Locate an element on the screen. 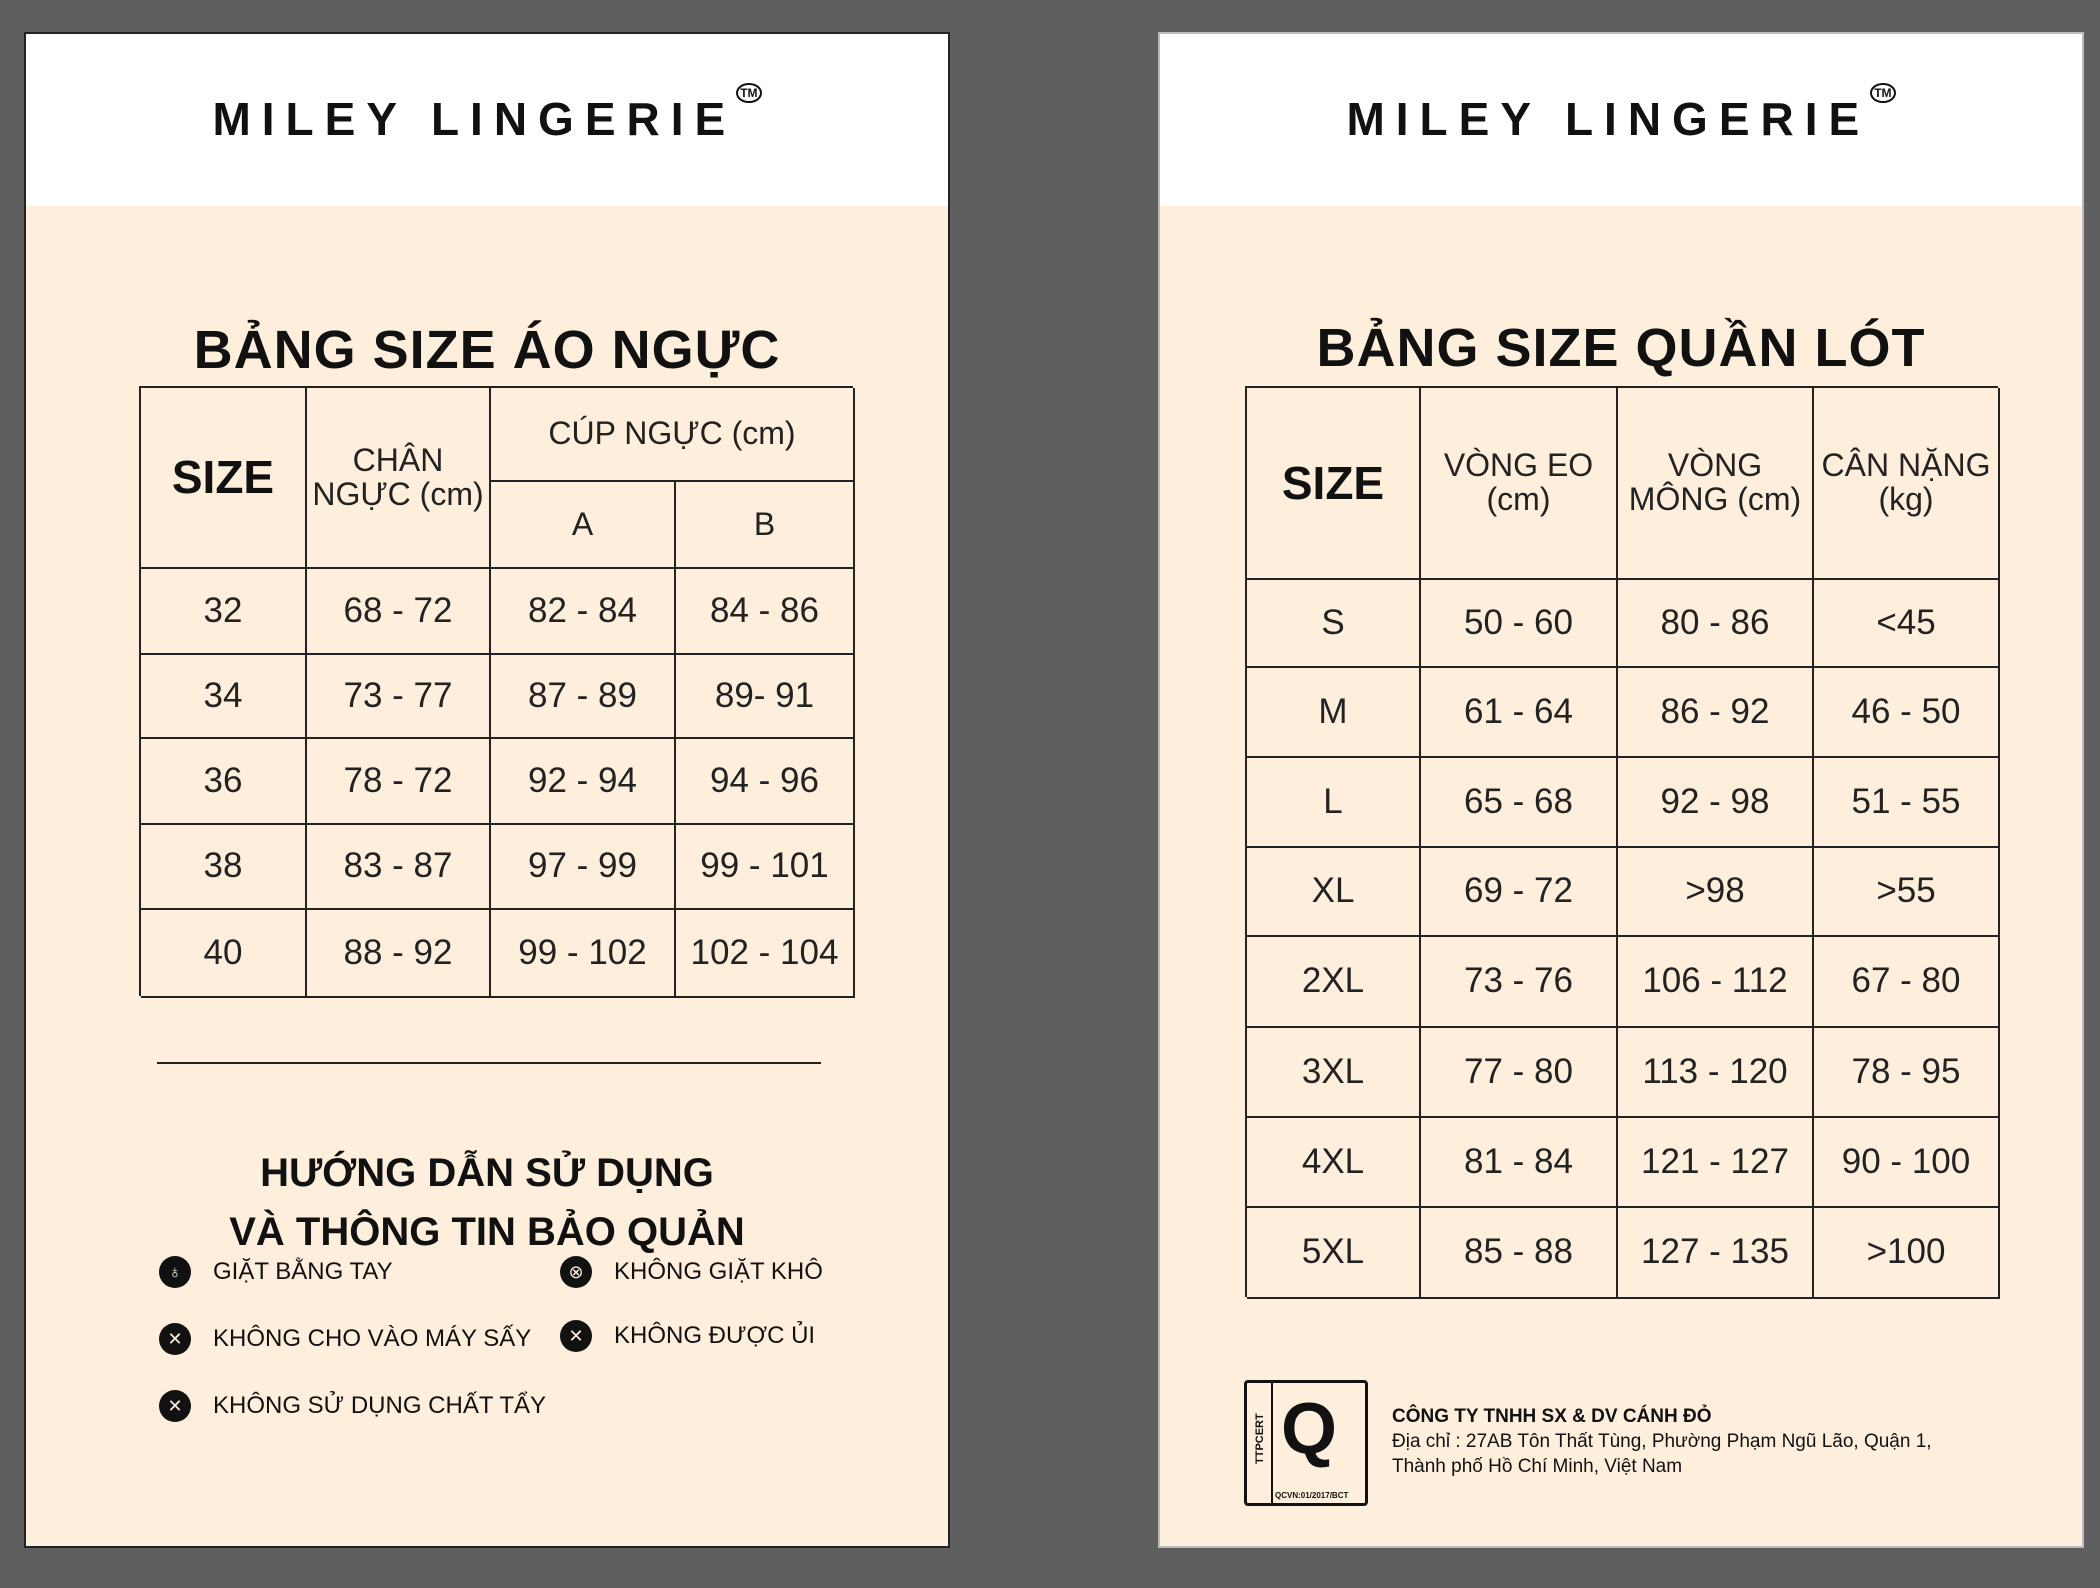 This screenshot has width=2100, height=1588. table-cell: 92 - 94 is located at coordinates (583, 782).